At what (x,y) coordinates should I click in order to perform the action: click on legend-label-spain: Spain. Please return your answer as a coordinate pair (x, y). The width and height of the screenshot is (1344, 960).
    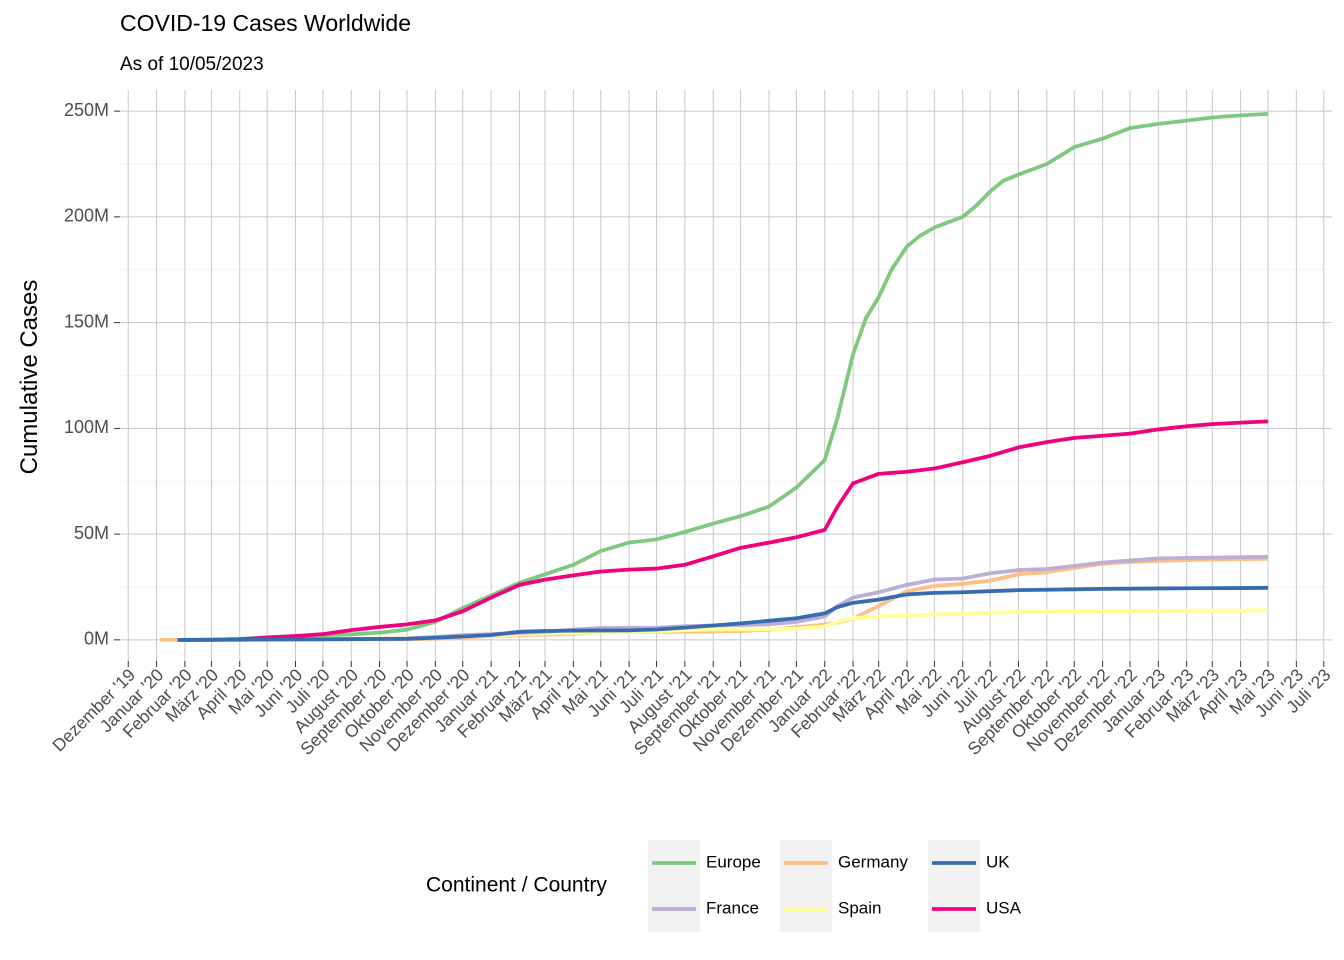
    Looking at the image, I should click on (859, 907).